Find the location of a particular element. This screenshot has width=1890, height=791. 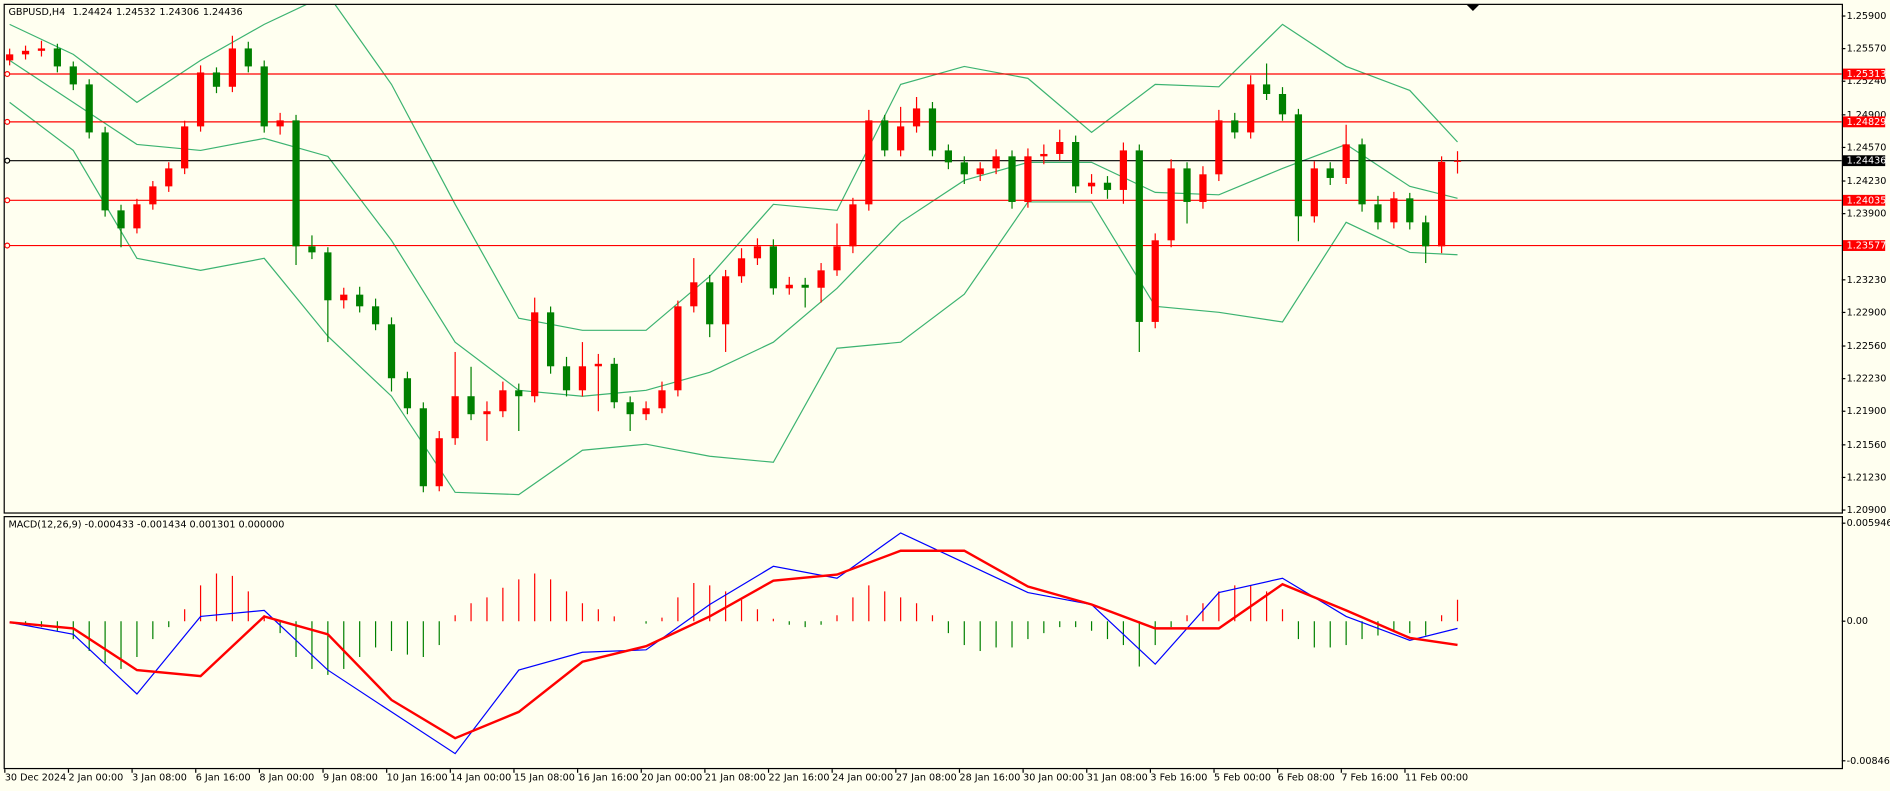

x-tick-label: 20 Jan 00:00 is located at coordinates (671, 778).